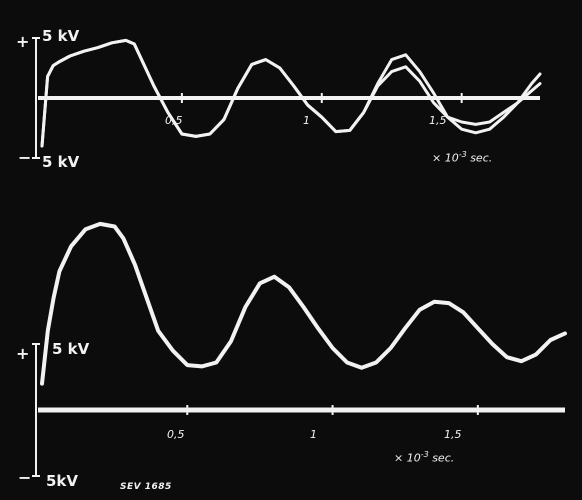 The image size is (582, 500). Describe the element at coordinates (453, 434) in the screenshot. I see `bottom-x-tick-label: 1,5` at that location.